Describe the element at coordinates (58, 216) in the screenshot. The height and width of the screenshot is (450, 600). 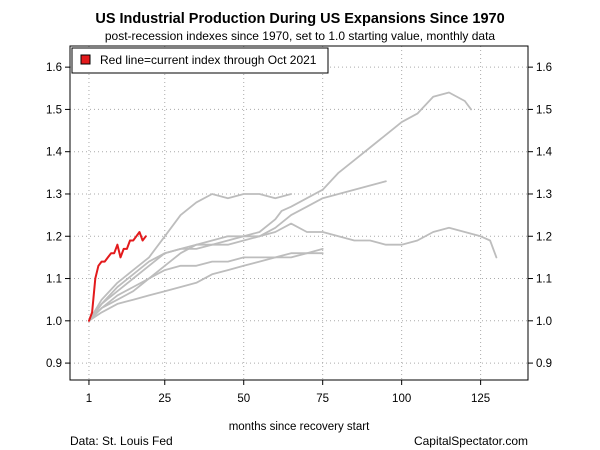
I see `y-axis-left: 0.9 1.0 1.1 1.2 1.3 1.4 1.5 1.6` at that location.